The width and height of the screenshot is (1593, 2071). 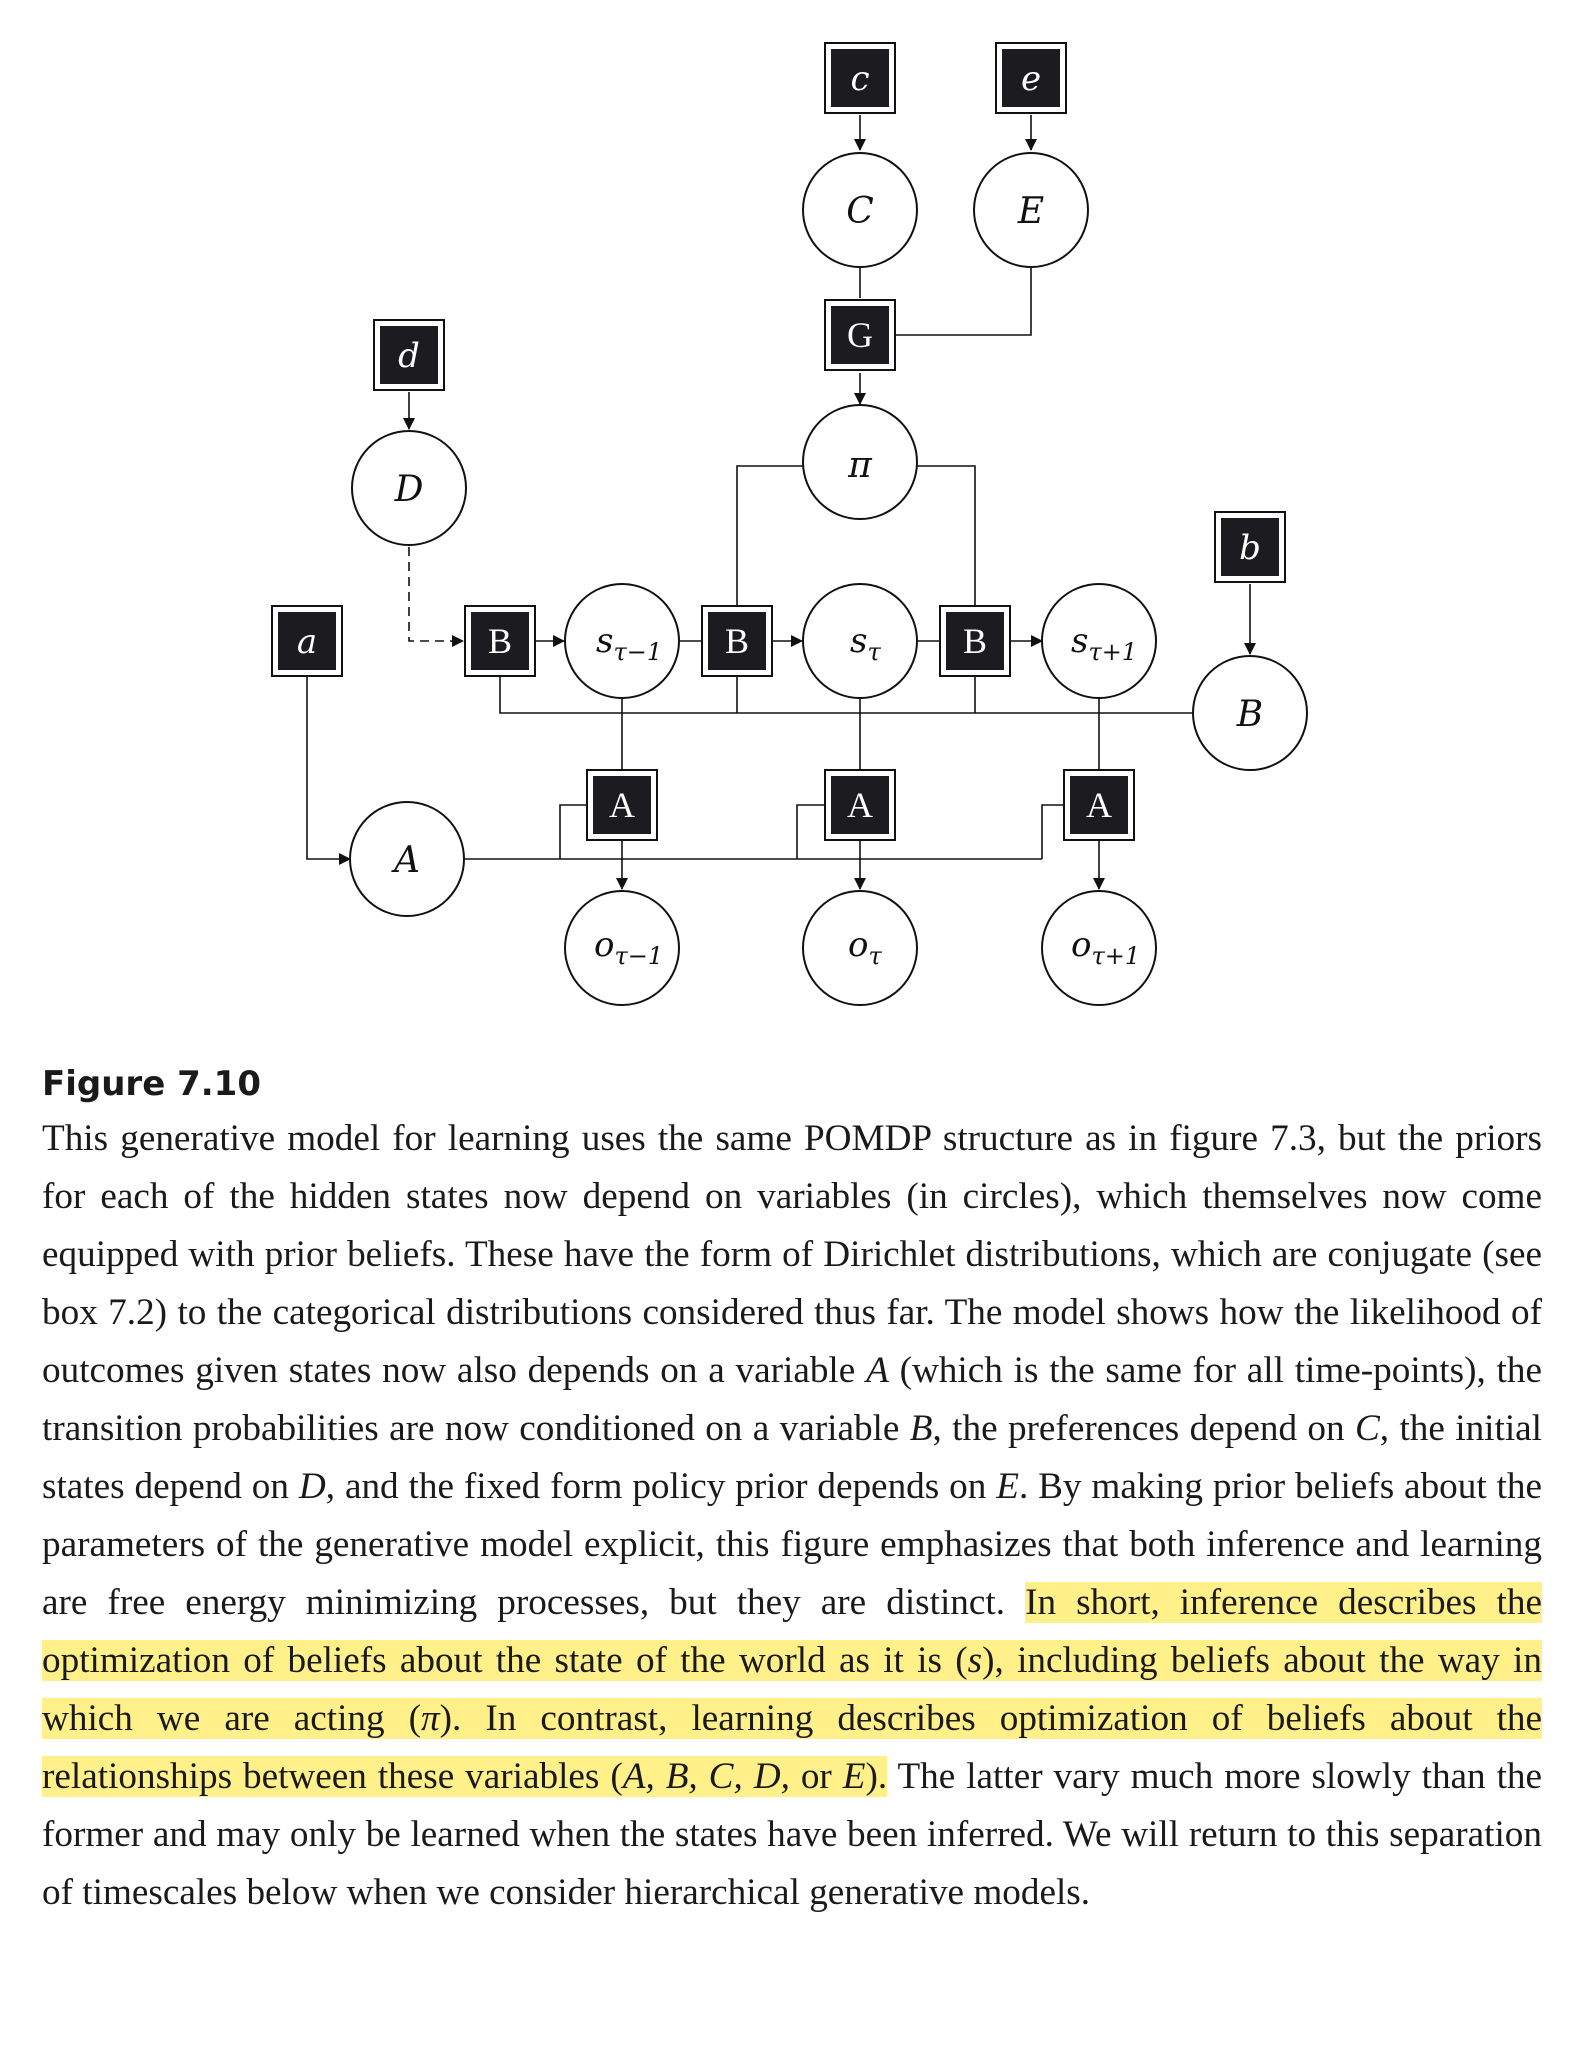 I want to click on node-B-factor-2: B, so click(x=737, y=641).